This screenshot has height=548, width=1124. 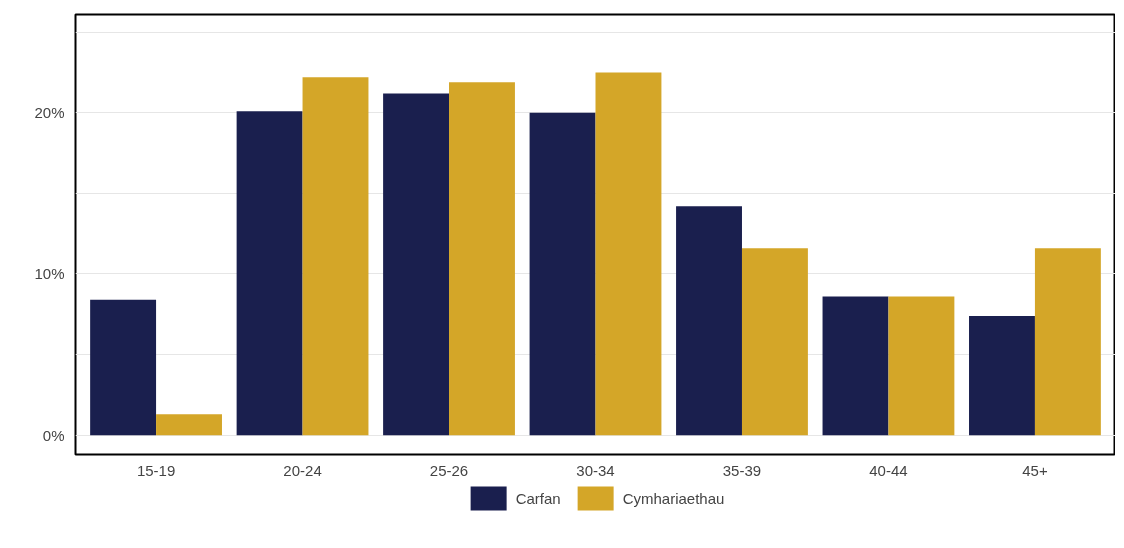 I want to click on x-tick-label: 20-24, so click(x=302, y=470).